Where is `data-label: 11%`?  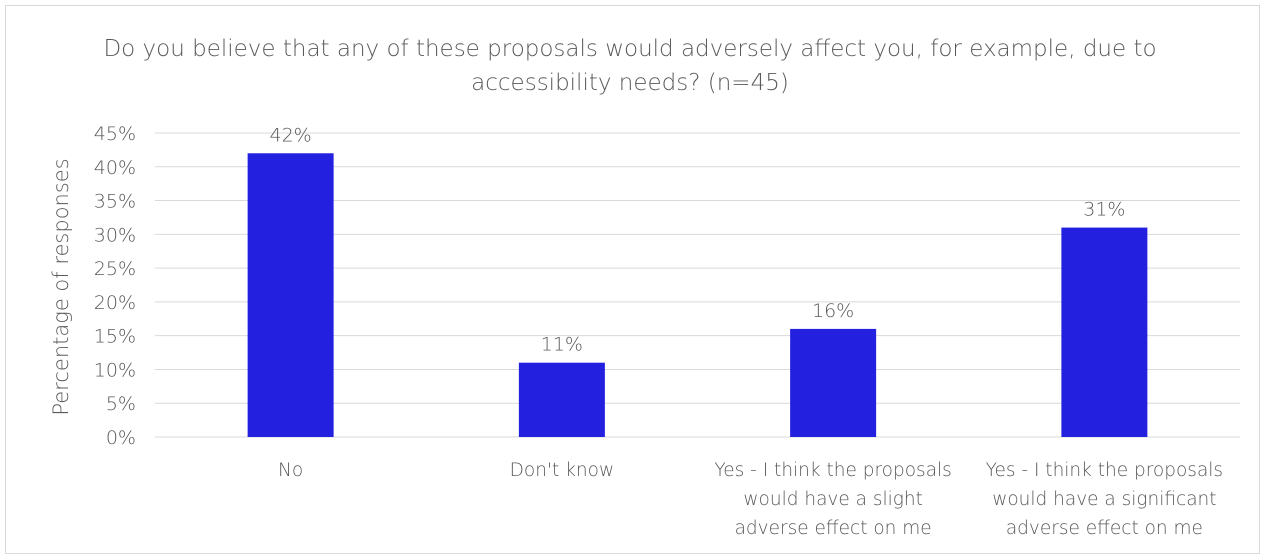
data-label: 11% is located at coordinates (562, 345).